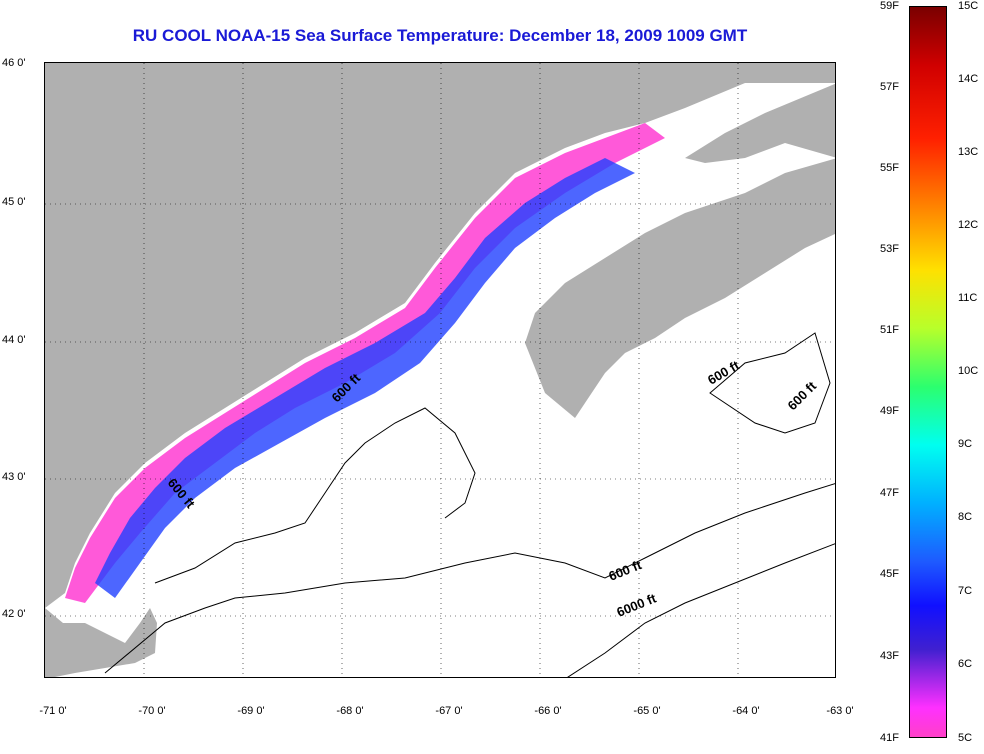 This screenshot has width=984, height=754. Describe the element at coordinates (14, 477) in the screenshot. I see `lat-label-43: 43 0'` at that location.